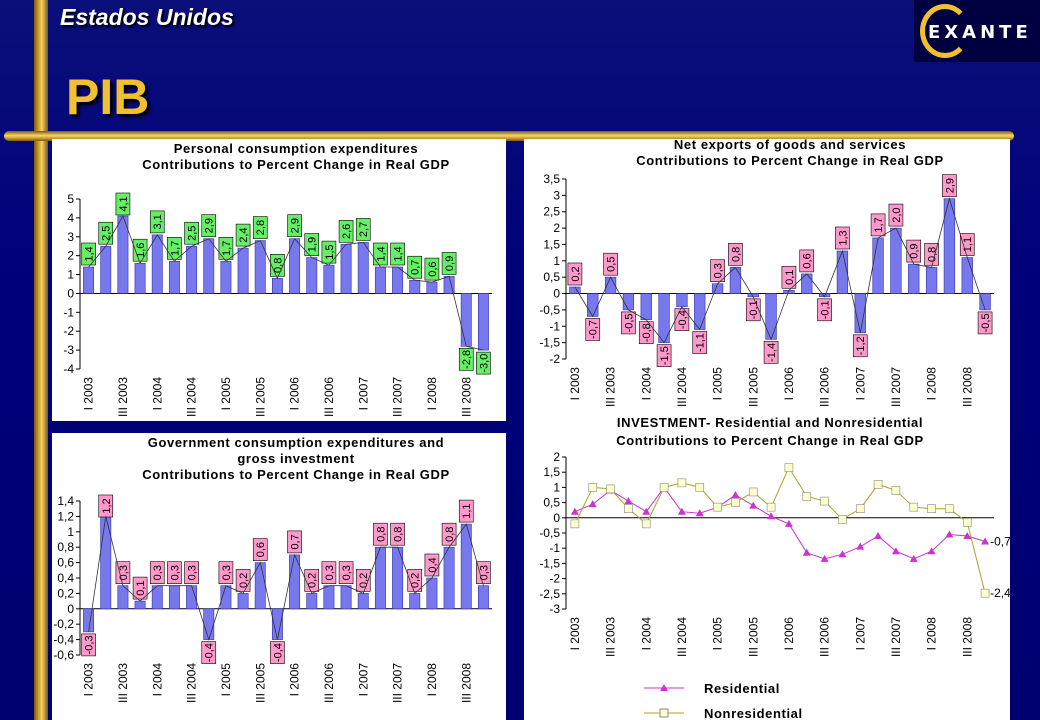  Describe the element at coordinates (664, 713) in the screenshot. I see `legend-marker-nonresidential` at that location.